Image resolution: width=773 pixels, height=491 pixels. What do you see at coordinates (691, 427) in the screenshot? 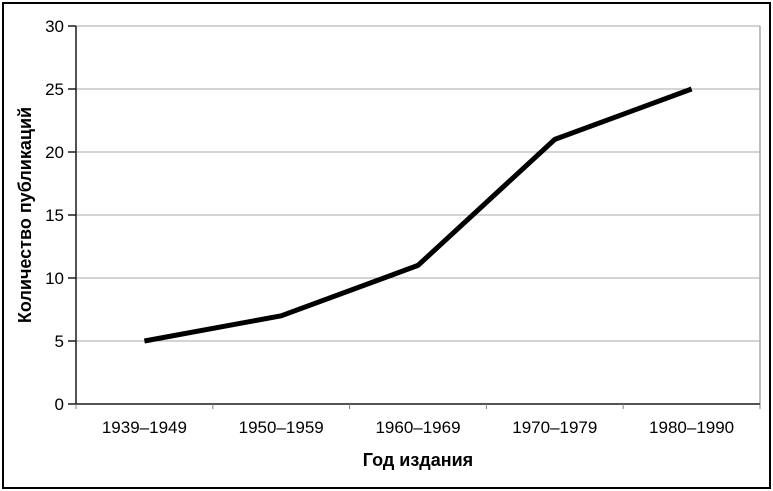
I see `x-tick-label-4: 1980–1990` at bounding box center [691, 427].